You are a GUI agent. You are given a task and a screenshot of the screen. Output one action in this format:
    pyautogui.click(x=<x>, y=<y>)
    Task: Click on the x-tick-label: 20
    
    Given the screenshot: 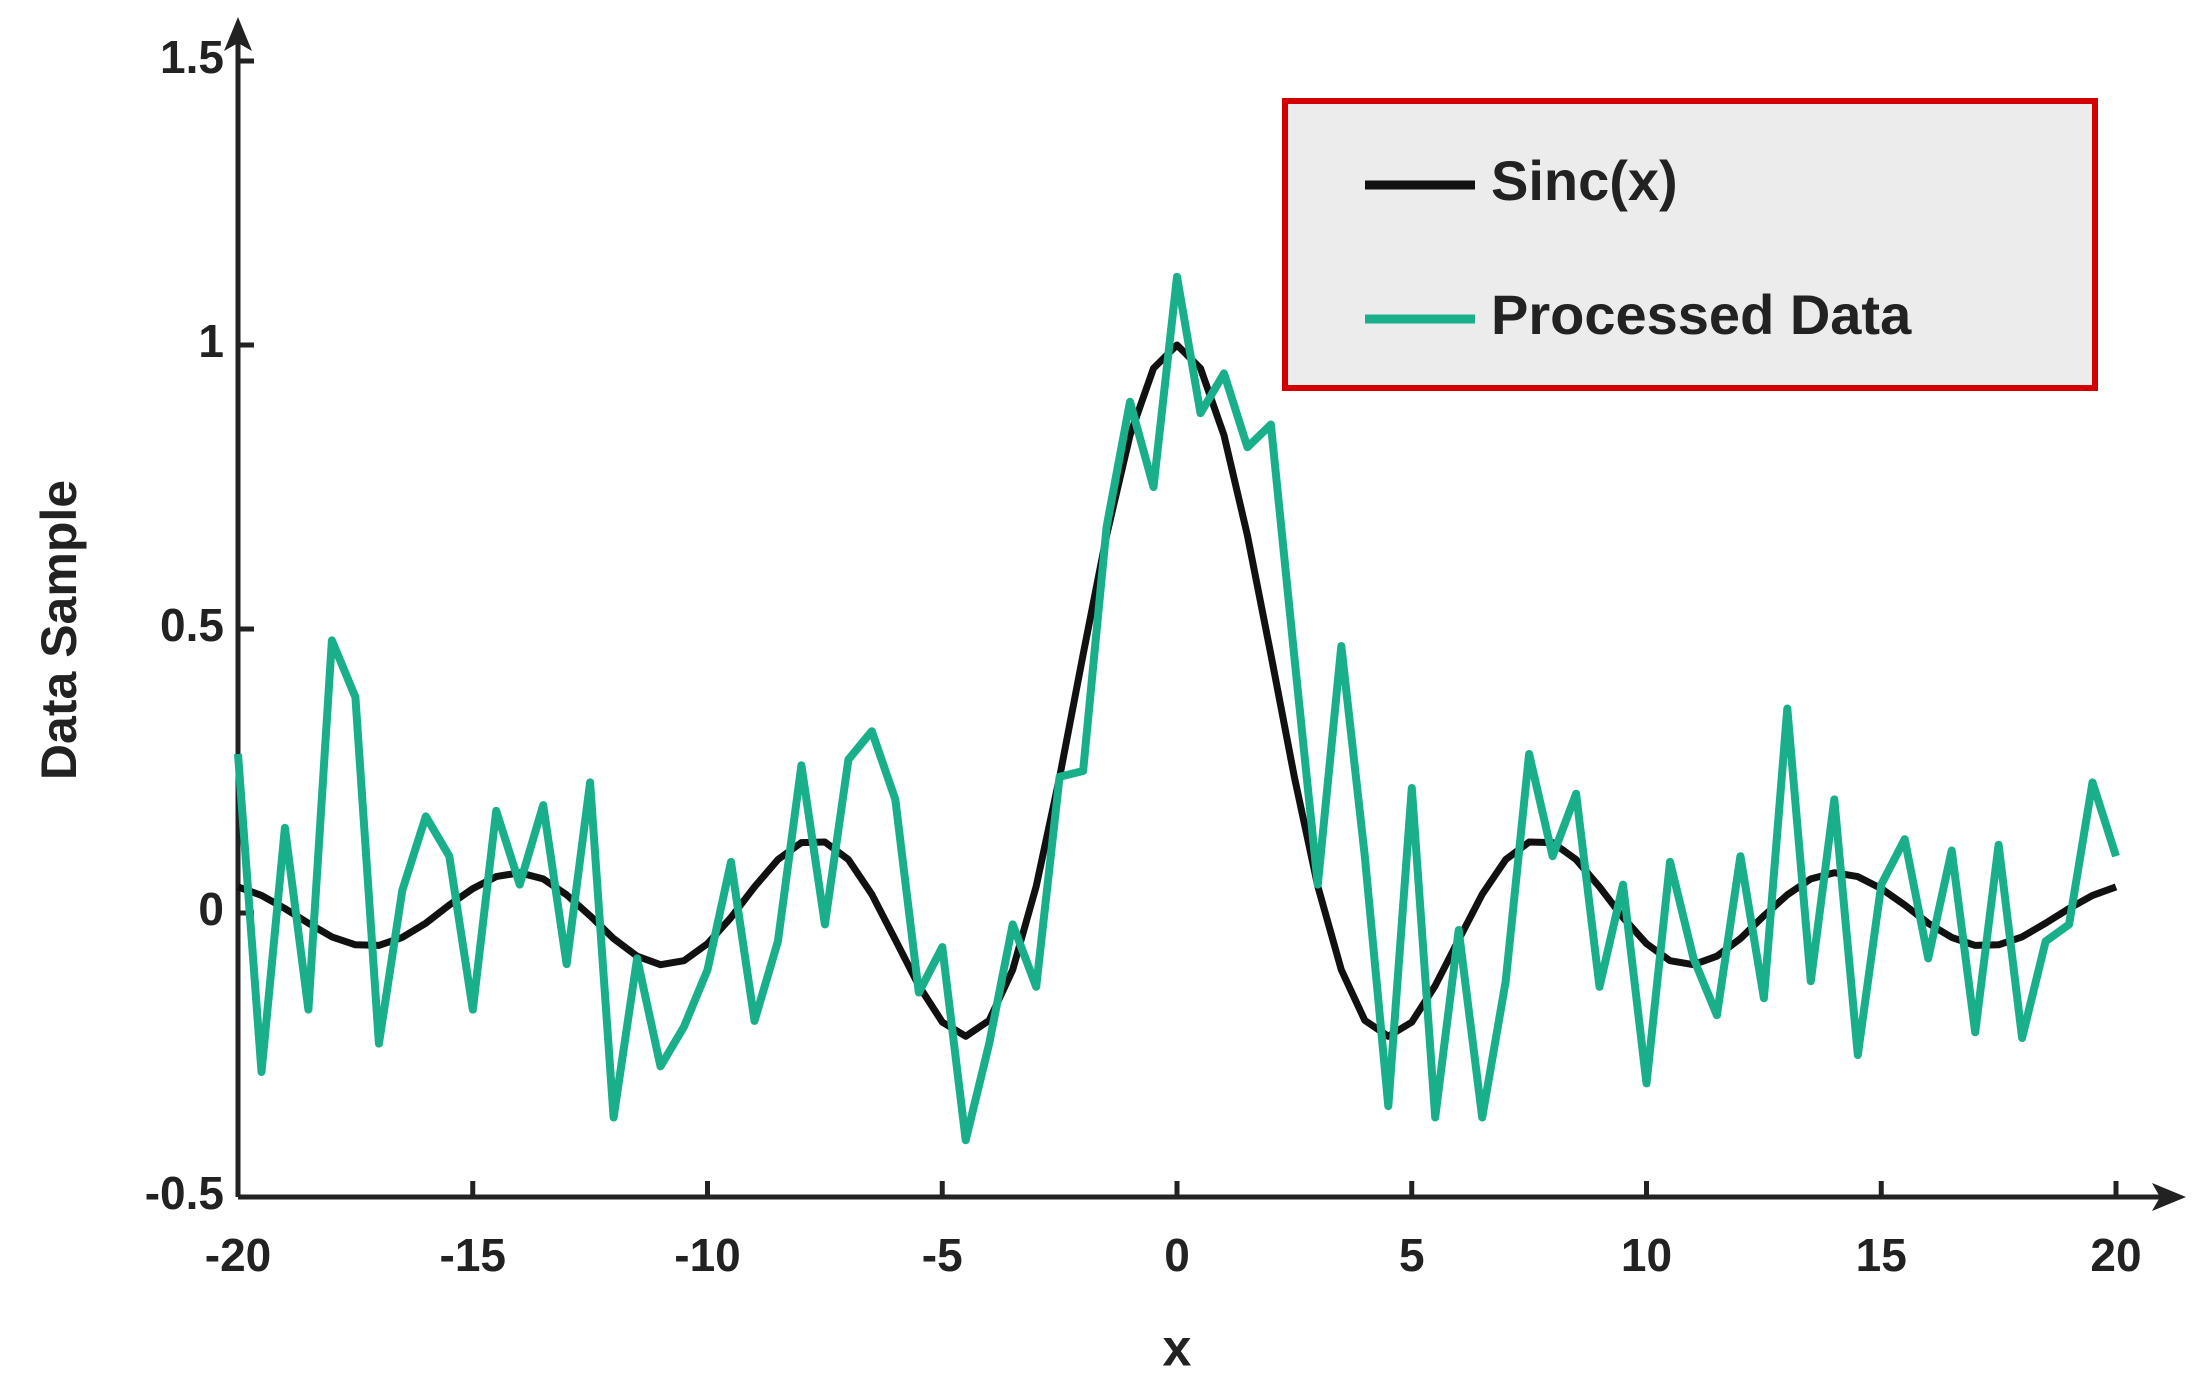 What is the action you would take?
    pyautogui.click(x=2115, y=1255)
    